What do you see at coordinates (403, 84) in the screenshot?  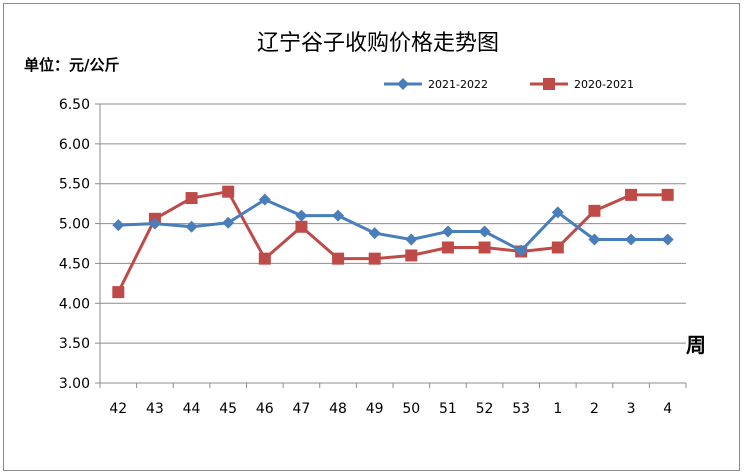 I see `diamond-marker-icon` at bounding box center [403, 84].